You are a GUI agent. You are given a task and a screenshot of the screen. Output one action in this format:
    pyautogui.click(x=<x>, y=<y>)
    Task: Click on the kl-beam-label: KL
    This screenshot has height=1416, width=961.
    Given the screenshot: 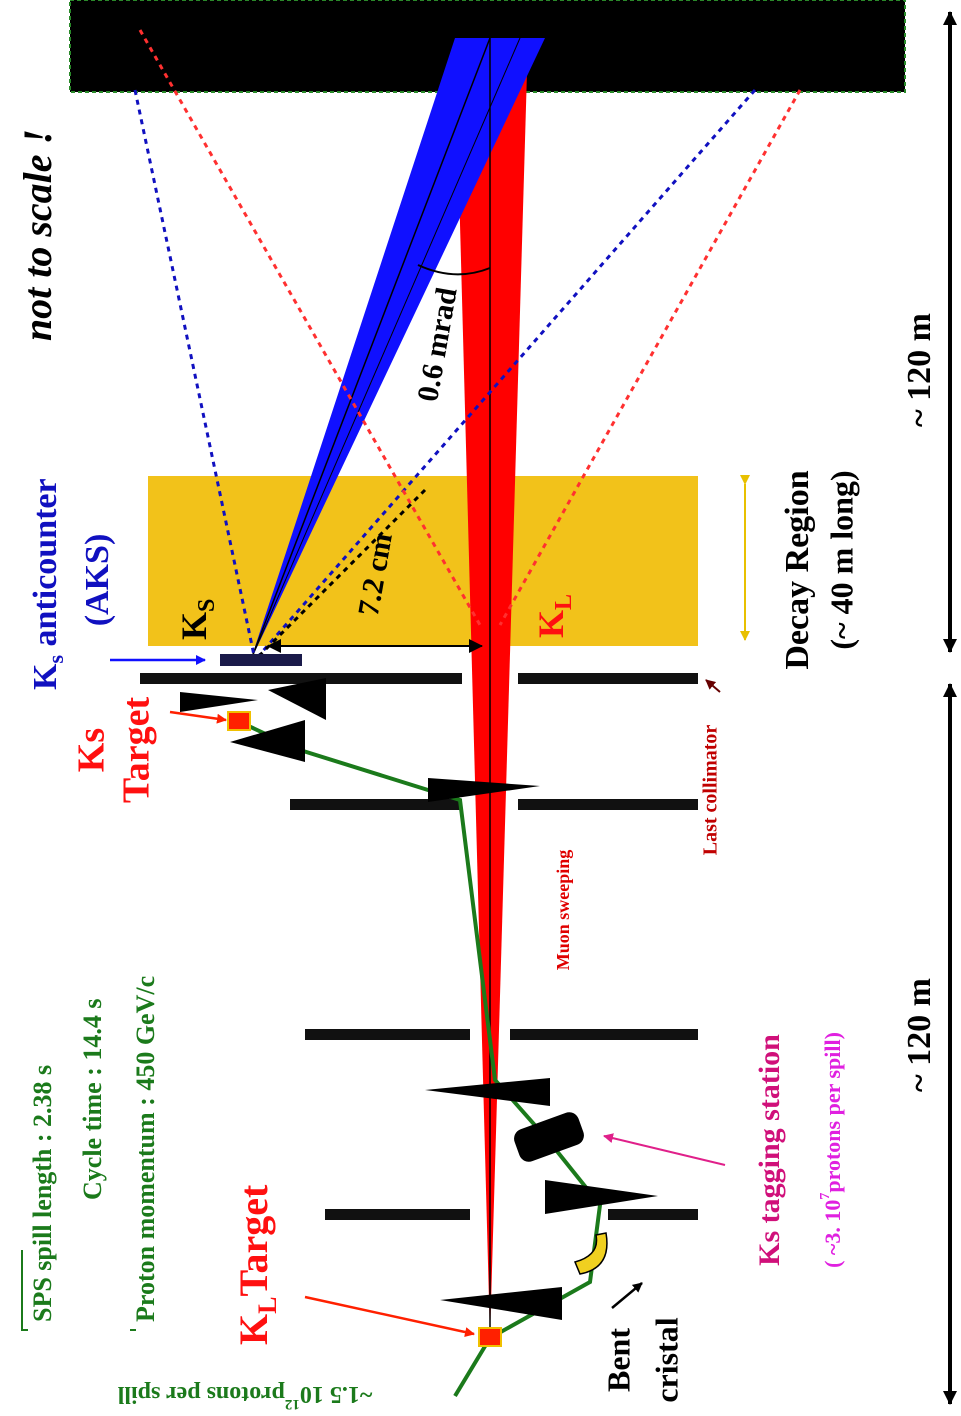 What is the action you would take?
    pyautogui.click(x=553, y=616)
    